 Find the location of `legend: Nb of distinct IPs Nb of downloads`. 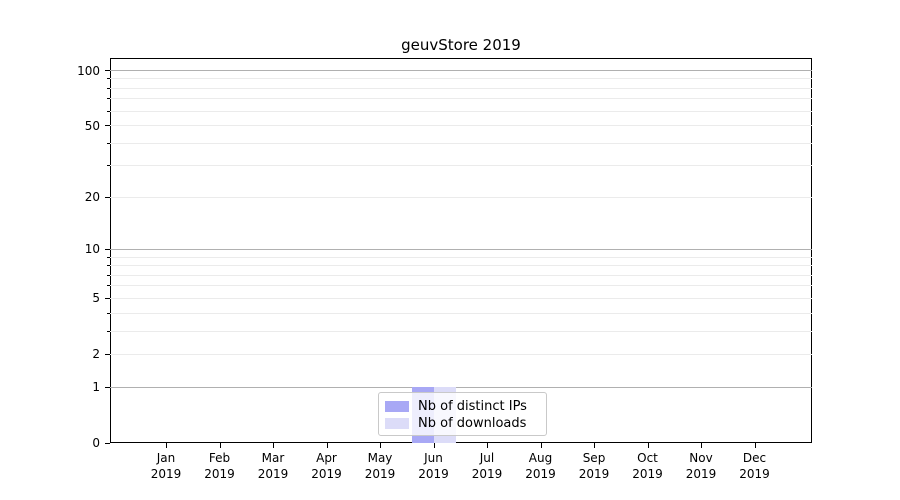

legend: Nb of distinct IPs Nb of downloads is located at coordinates (462, 414).